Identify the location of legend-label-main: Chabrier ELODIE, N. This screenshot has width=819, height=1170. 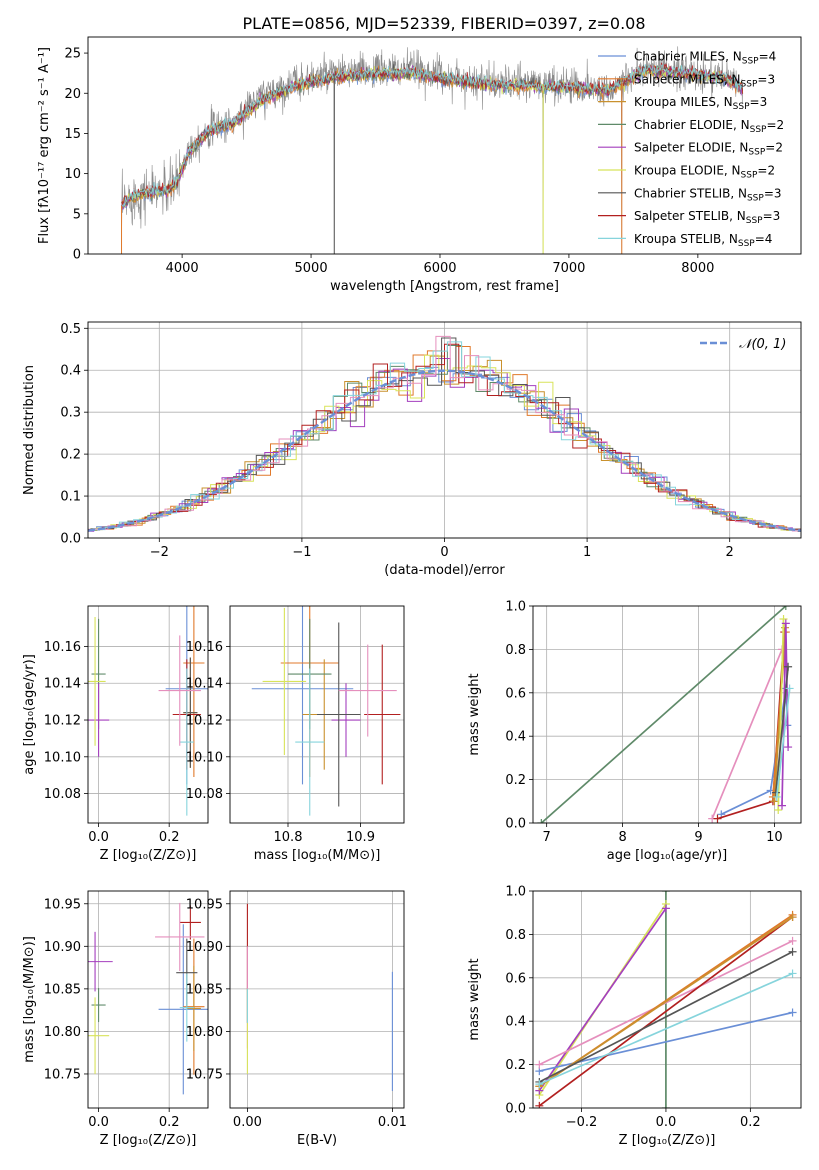
(692, 125).